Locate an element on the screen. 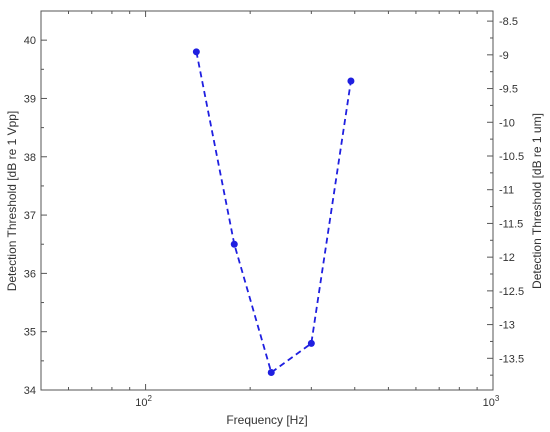 The width and height of the screenshot is (550, 432). y-right-tick-label: -9.5 is located at coordinates (508, 90).